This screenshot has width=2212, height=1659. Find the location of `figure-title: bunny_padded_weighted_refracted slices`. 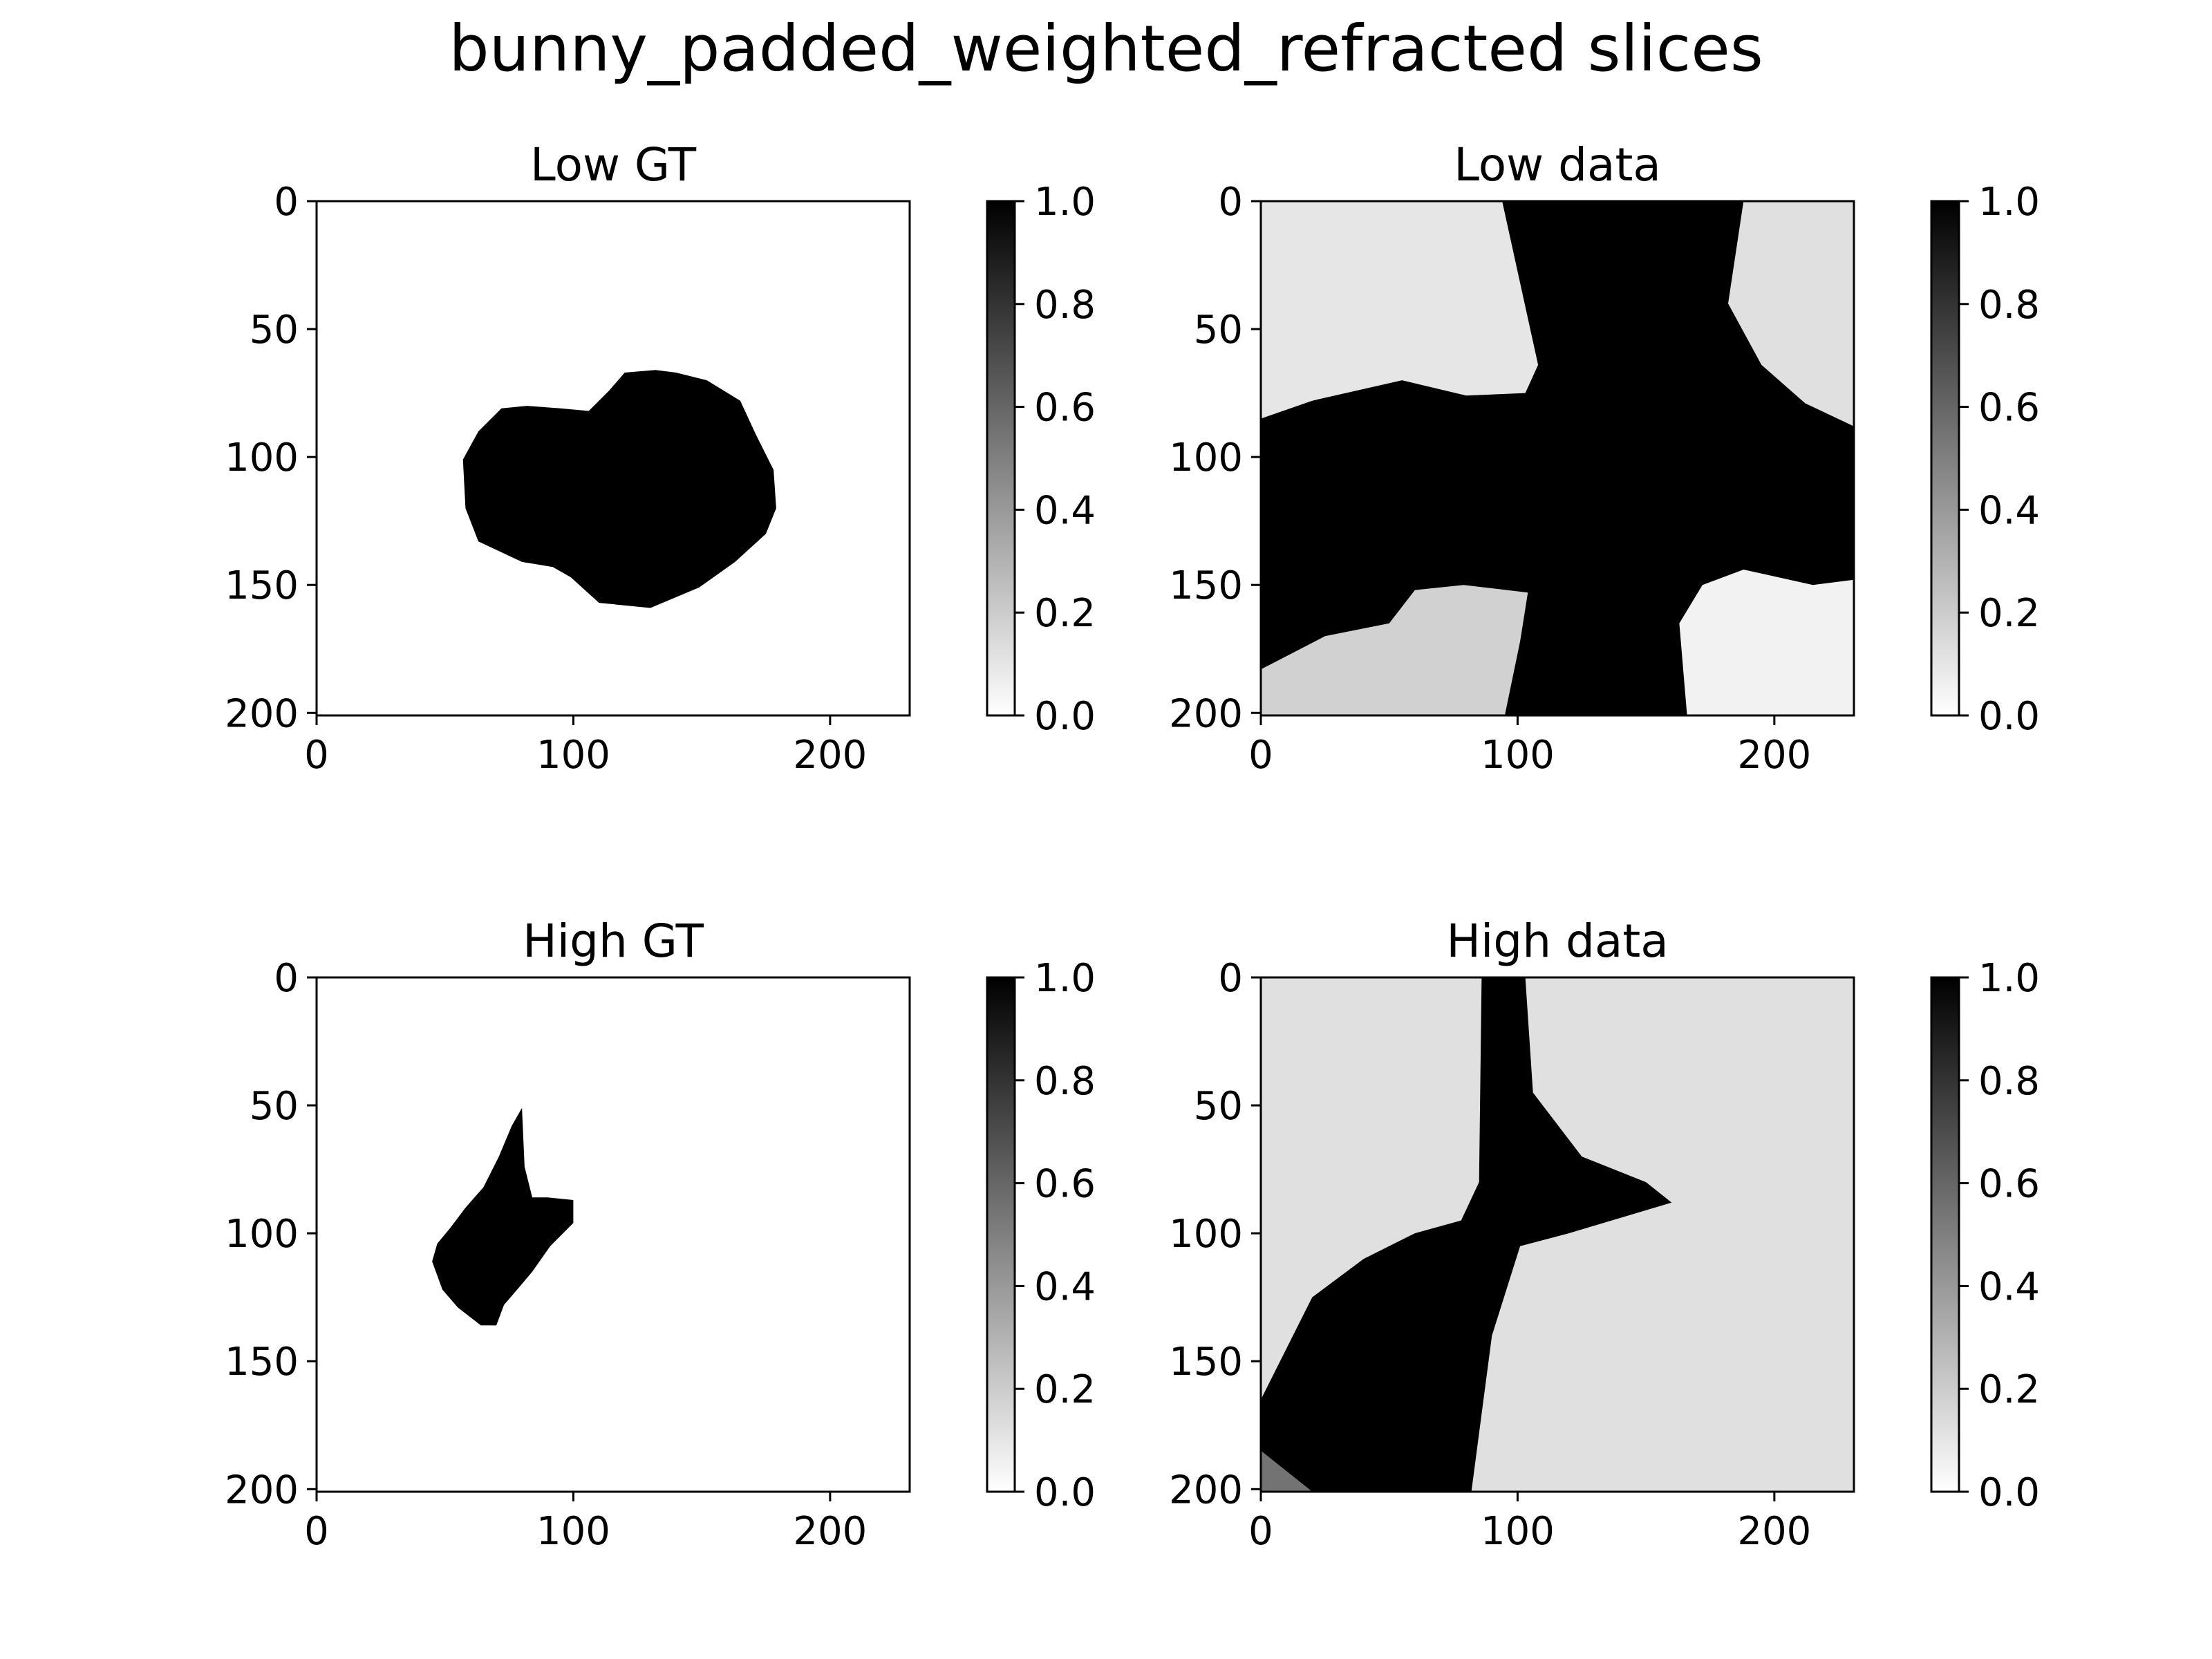

figure-title: bunny_padded_weighted_refracted slices is located at coordinates (1106, 49).